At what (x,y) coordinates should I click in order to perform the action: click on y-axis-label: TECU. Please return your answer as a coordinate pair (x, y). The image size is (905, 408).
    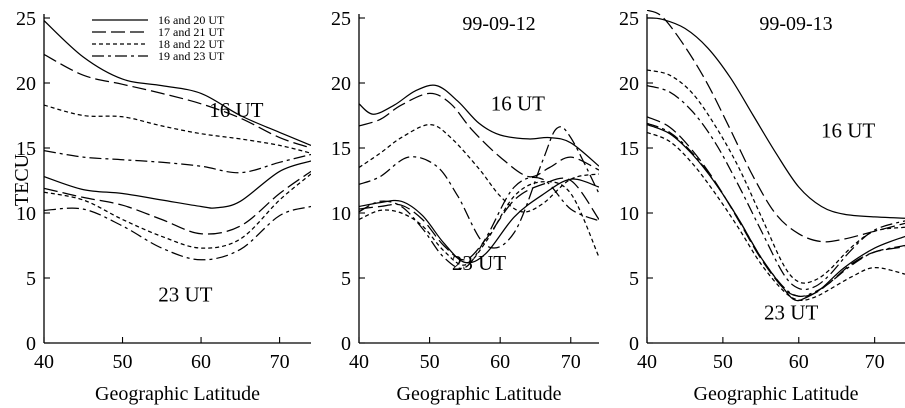
    Looking at the image, I should click on (22, 179).